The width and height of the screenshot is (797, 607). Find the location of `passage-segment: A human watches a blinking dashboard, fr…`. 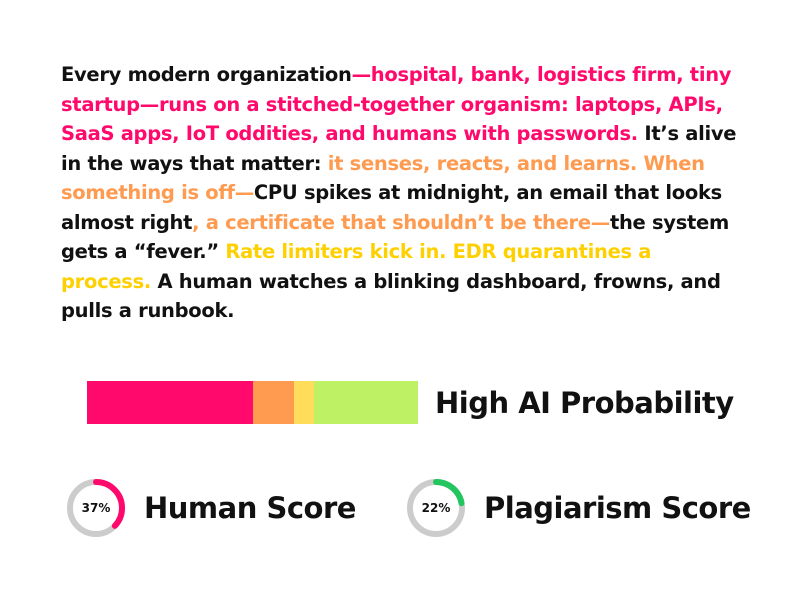

passage-segment: A human watches a blinking dashboard, fr… is located at coordinates (391, 296).